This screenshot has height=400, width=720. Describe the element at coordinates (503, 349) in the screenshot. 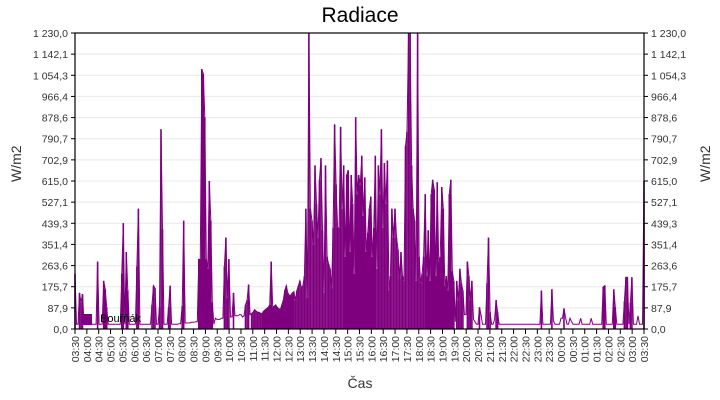

I see `svg-text: 21:30` at that location.